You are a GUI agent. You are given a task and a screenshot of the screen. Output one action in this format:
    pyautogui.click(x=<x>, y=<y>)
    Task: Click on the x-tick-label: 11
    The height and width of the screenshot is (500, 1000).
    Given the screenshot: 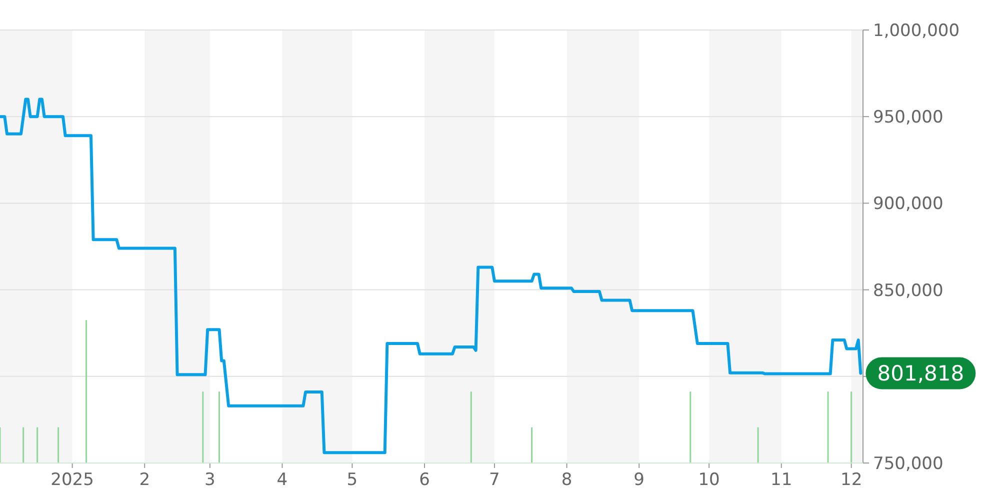 What is the action you would take?
    pyautogui.click(x=781, y=480)
    